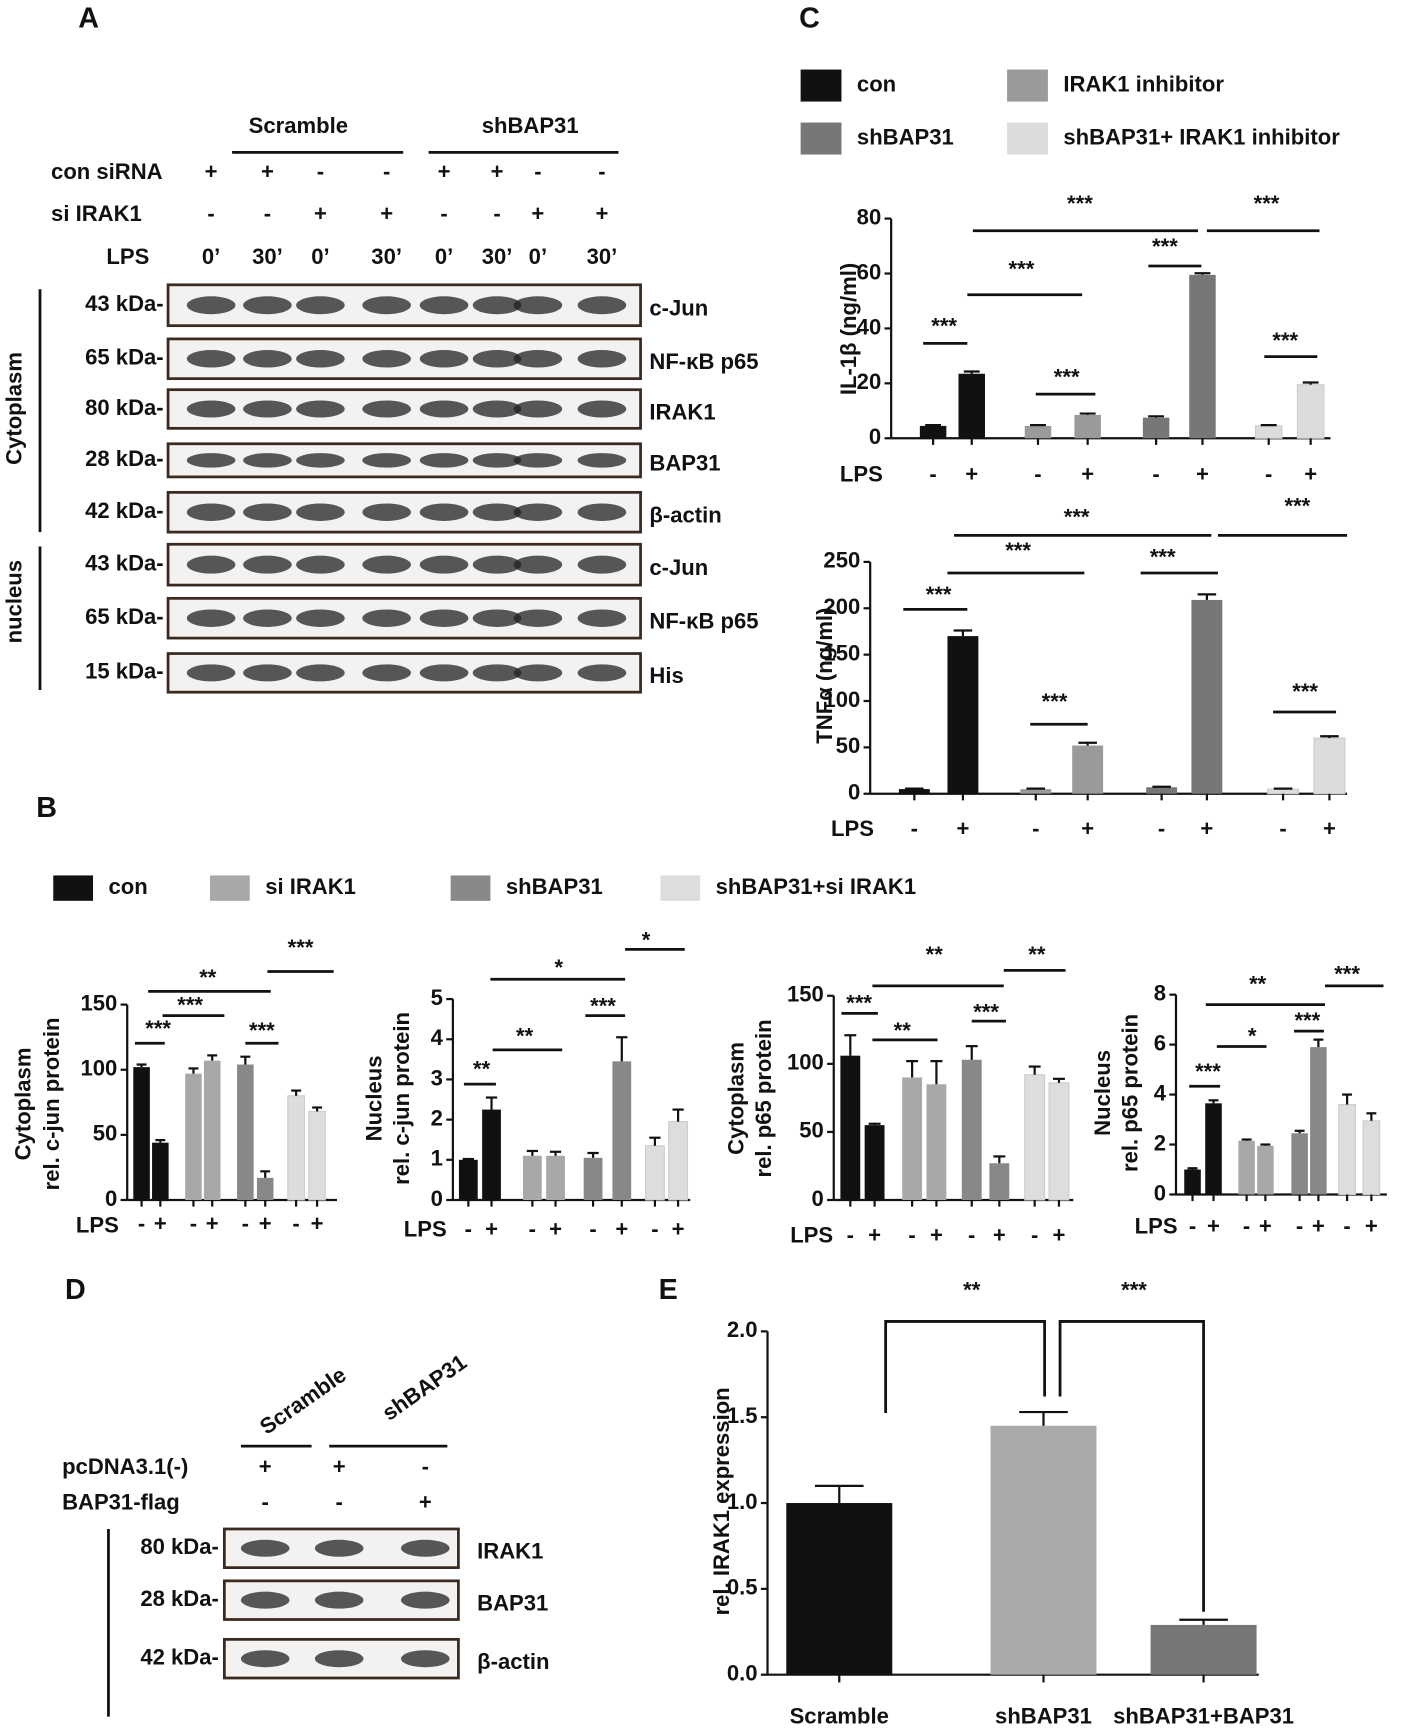 The width and height of the screenshot is (1418, 1731). Describe the element at coordinates (179, 1598) in the screenshot. I see `size-label: 28 kDa-` at that location.